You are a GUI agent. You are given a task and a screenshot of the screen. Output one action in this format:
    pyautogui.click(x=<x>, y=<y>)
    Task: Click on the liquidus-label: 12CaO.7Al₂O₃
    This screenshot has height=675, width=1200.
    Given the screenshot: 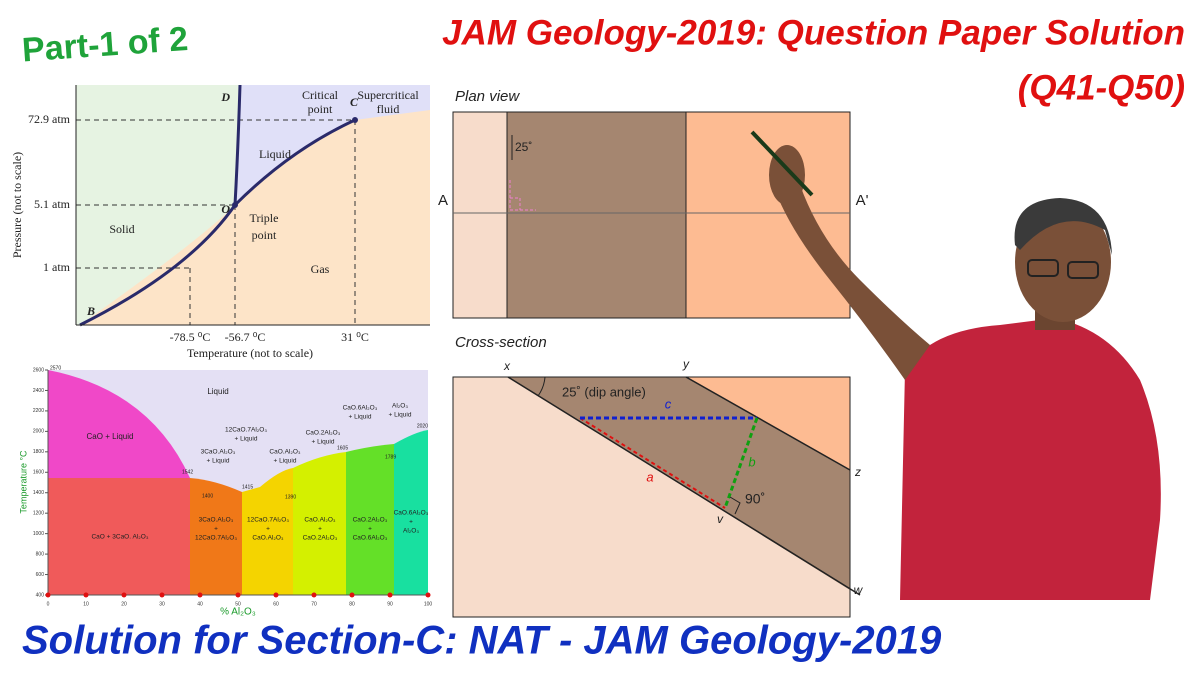 What is the action you would take?
    pyautogui.click(x=246, y=430)
    